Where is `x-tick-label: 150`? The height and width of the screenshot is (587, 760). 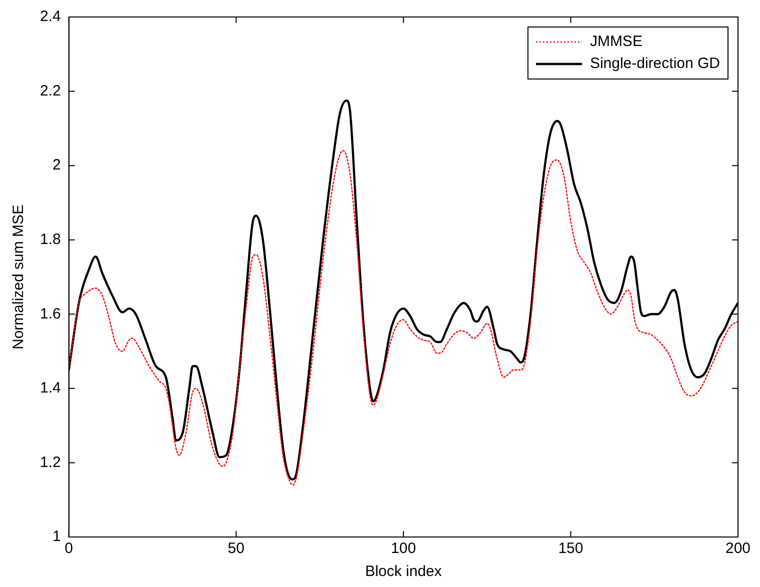 x-tick-label: 150 is located at coordinates (571, 549).